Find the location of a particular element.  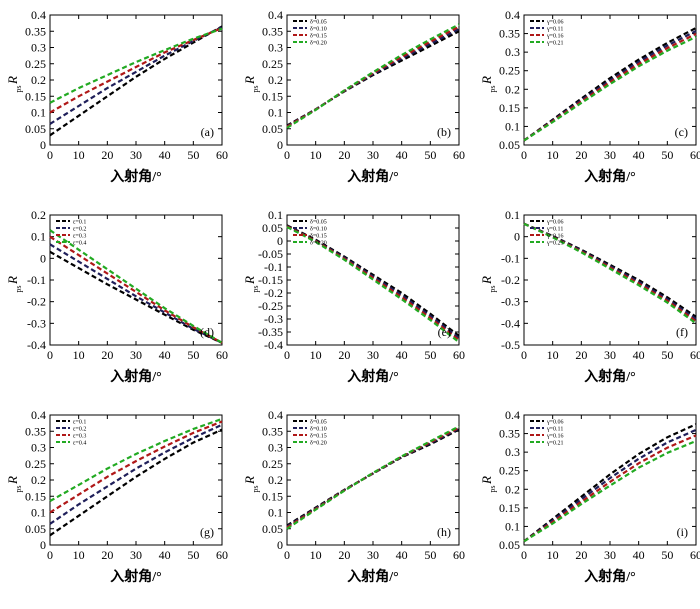

y-tick-label: 0.35 is located at coordinates (272, 31).